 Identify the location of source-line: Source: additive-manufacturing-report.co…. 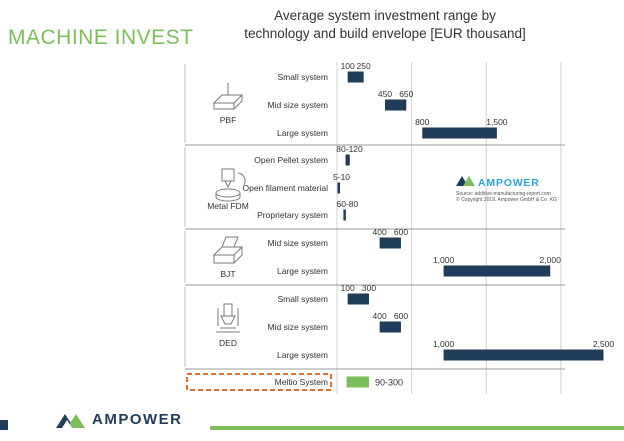
(503, 194).